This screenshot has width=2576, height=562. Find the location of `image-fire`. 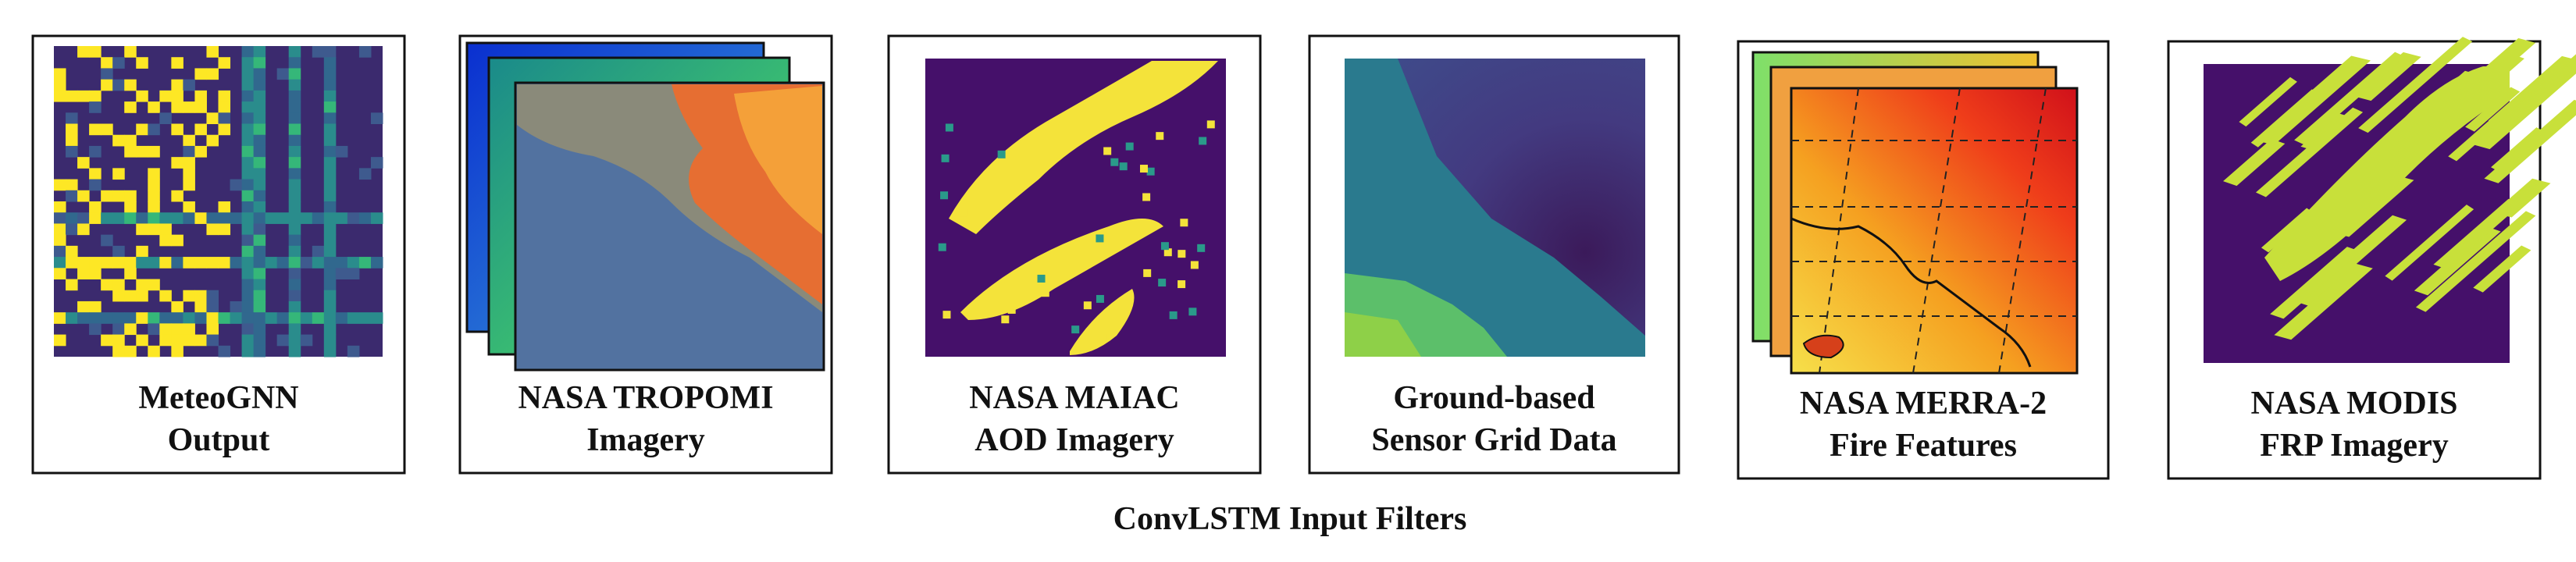

image-fire is located at coordinates (778, 160).